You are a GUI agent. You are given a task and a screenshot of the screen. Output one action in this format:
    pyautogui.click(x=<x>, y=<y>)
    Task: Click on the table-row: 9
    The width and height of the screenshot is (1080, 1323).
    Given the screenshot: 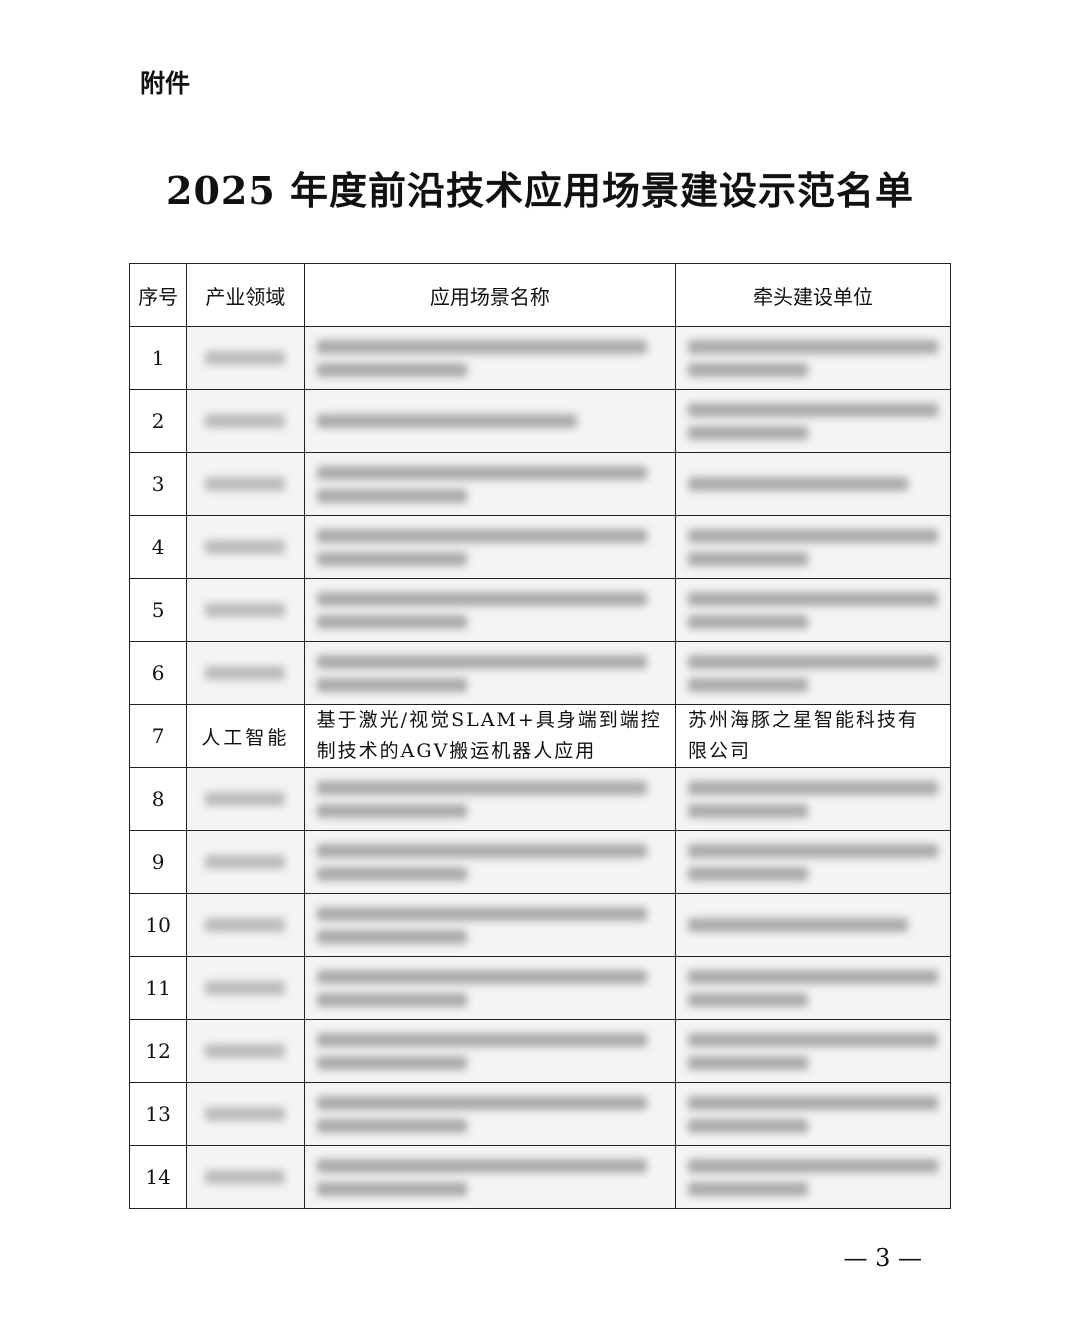 What is the action you would take?
    pyautogui.click(x=540, y=862)
    